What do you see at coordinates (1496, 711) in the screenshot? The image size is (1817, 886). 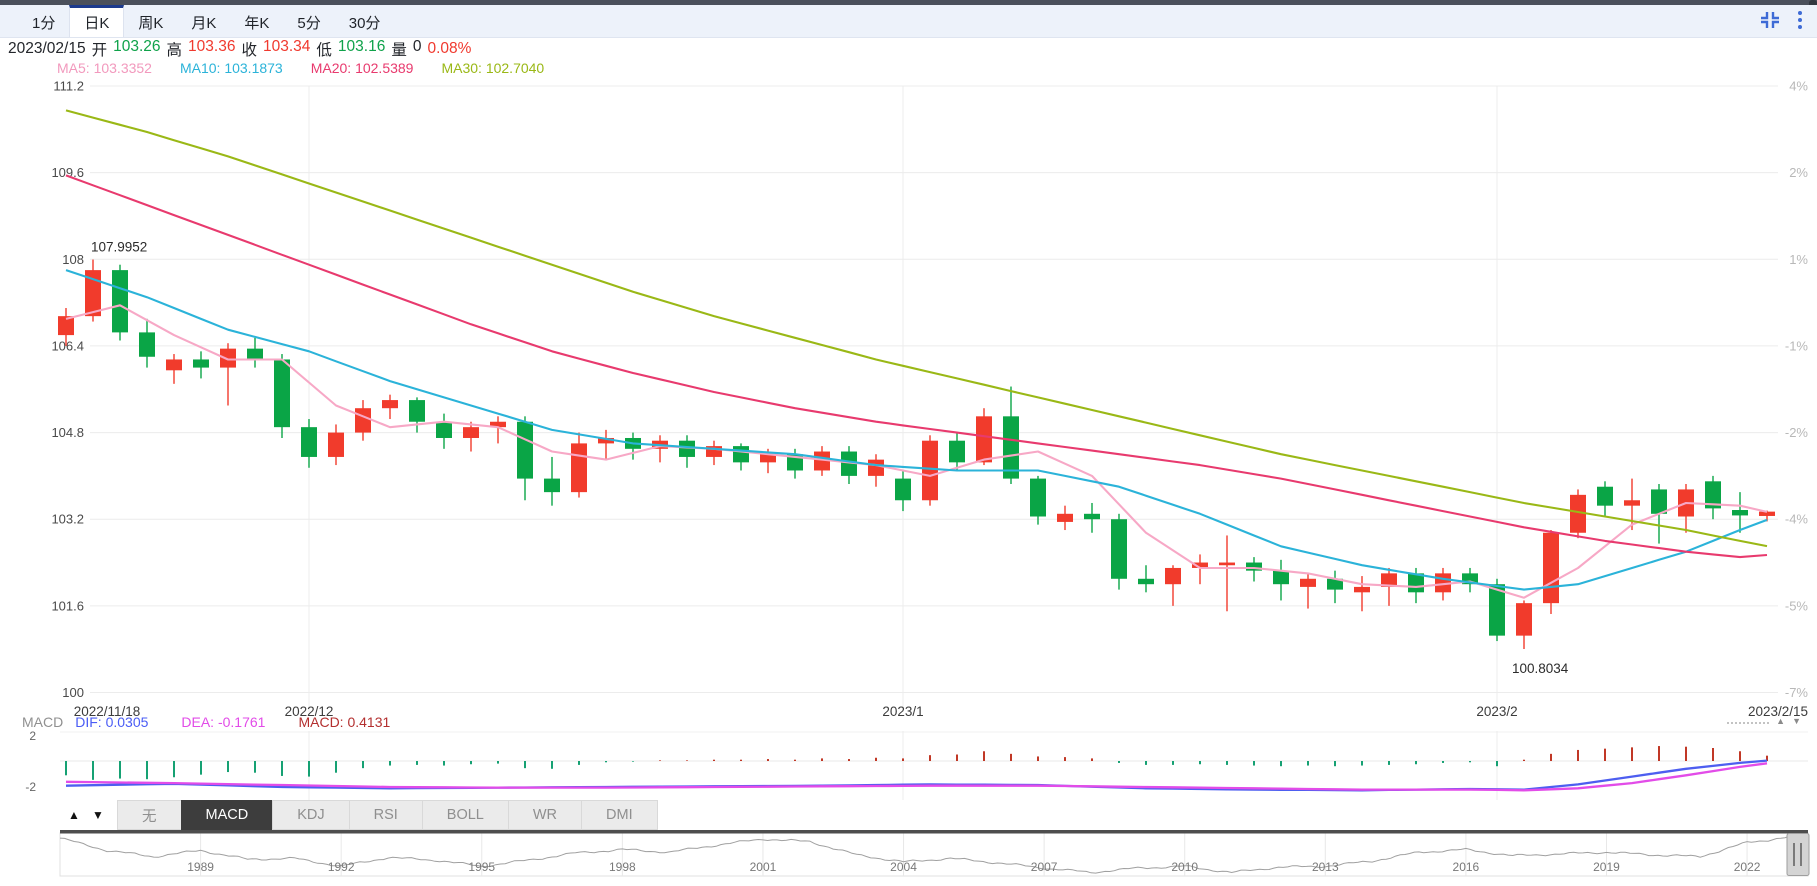 I see `x-axis-label: 2023/2` at bounding box center [1496, 711].